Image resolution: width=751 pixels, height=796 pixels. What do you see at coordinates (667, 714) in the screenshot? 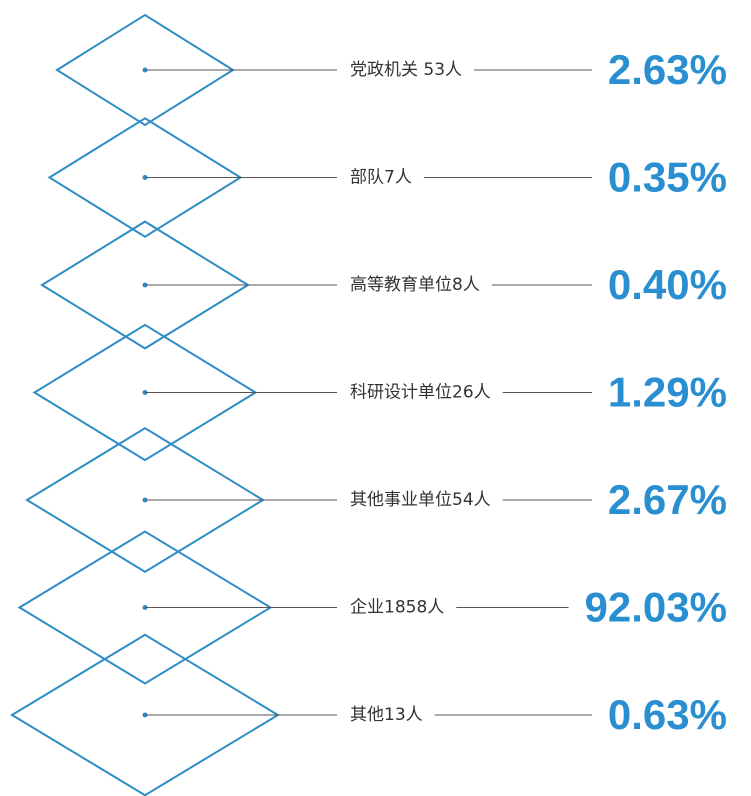
I see `item-percent: 0.63%` at bounding box center [667, 714].